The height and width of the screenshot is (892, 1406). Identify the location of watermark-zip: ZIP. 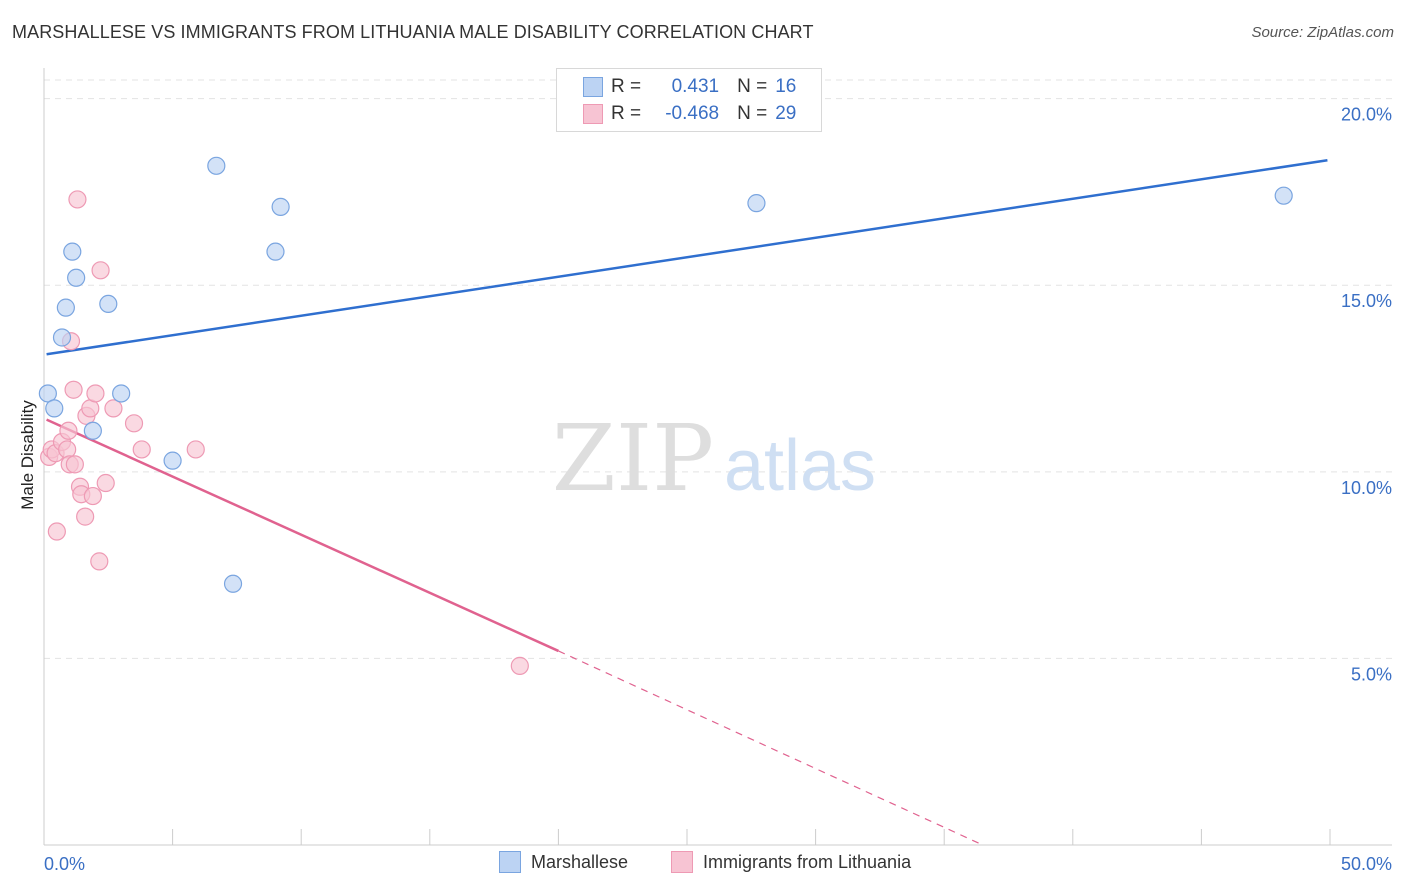
(633, 458).